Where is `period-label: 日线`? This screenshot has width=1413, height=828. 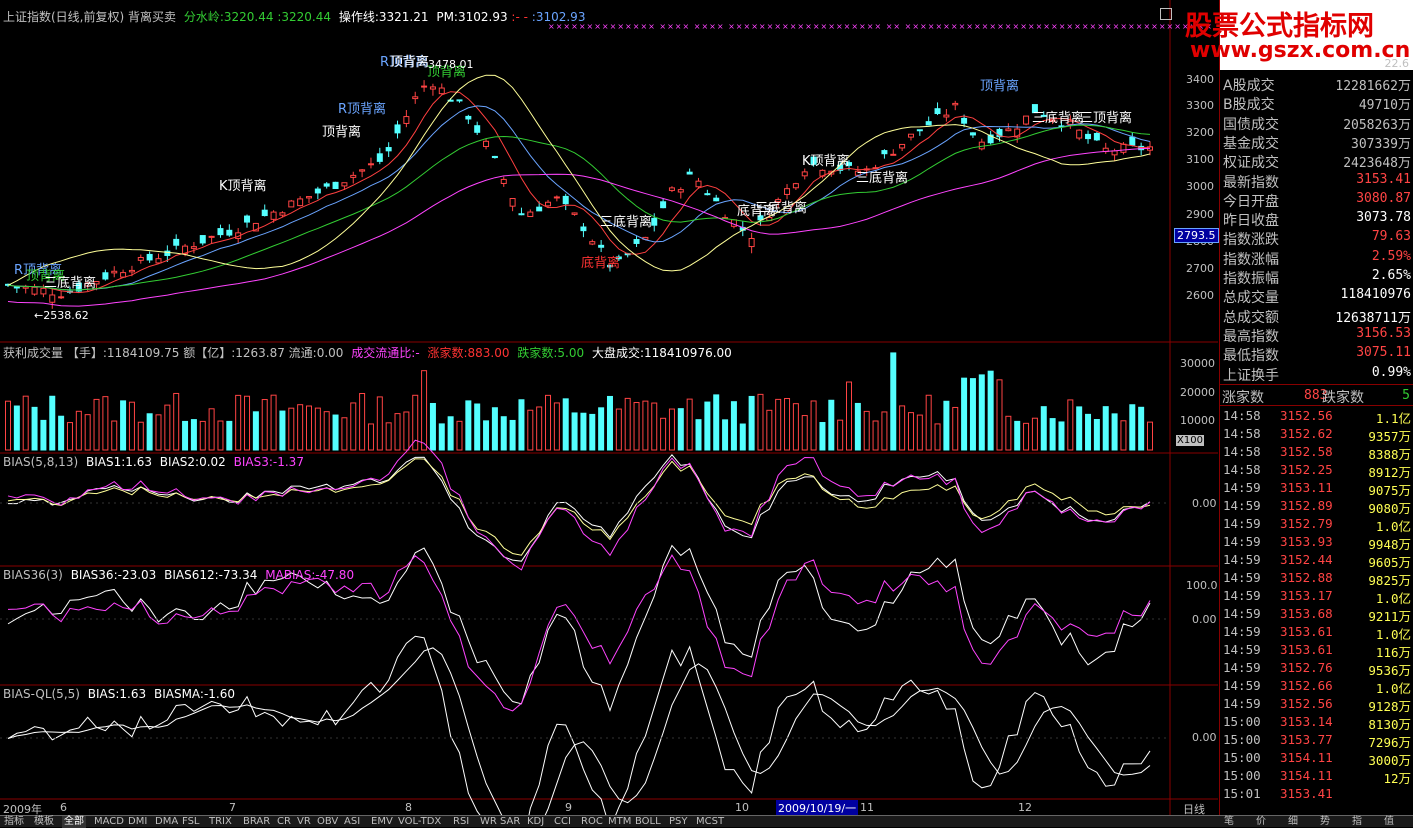
period-label: 日线 is located at coordinates (1194, 809).